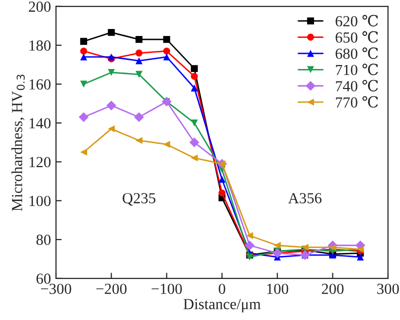  I want to click on x-axis-title: Distance/μm, so click(222, 305).